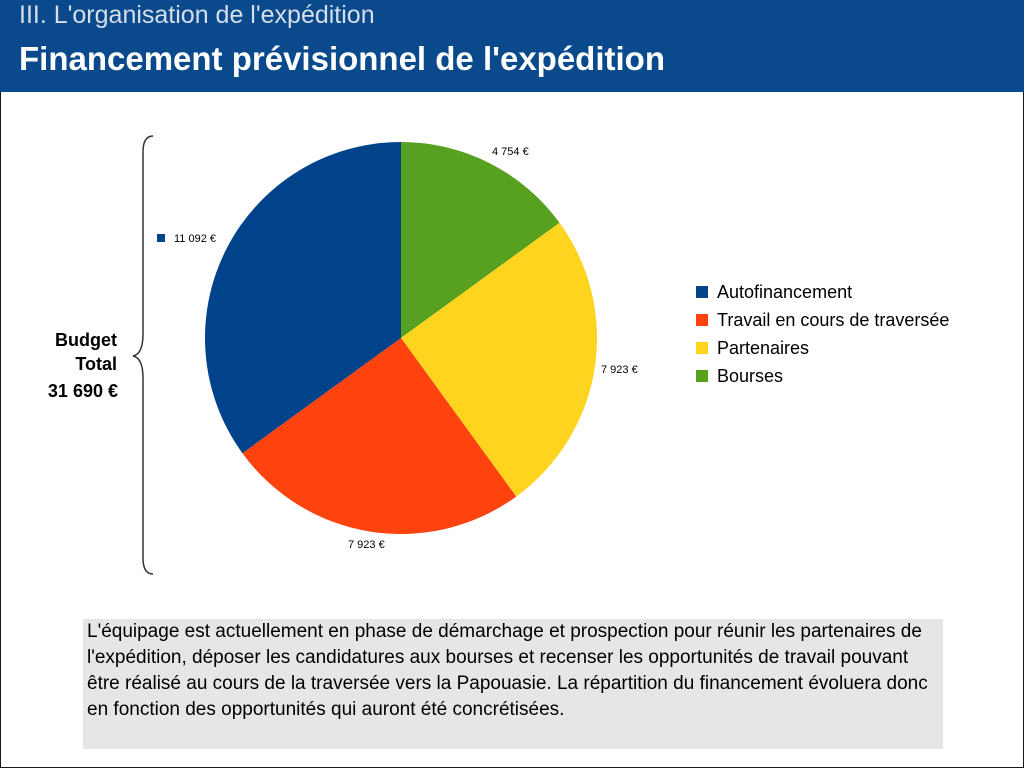 Image resolution: width=1024 pixels, height=768 pixels. I want to click on legend-label: Bourses, so click(750, 375).